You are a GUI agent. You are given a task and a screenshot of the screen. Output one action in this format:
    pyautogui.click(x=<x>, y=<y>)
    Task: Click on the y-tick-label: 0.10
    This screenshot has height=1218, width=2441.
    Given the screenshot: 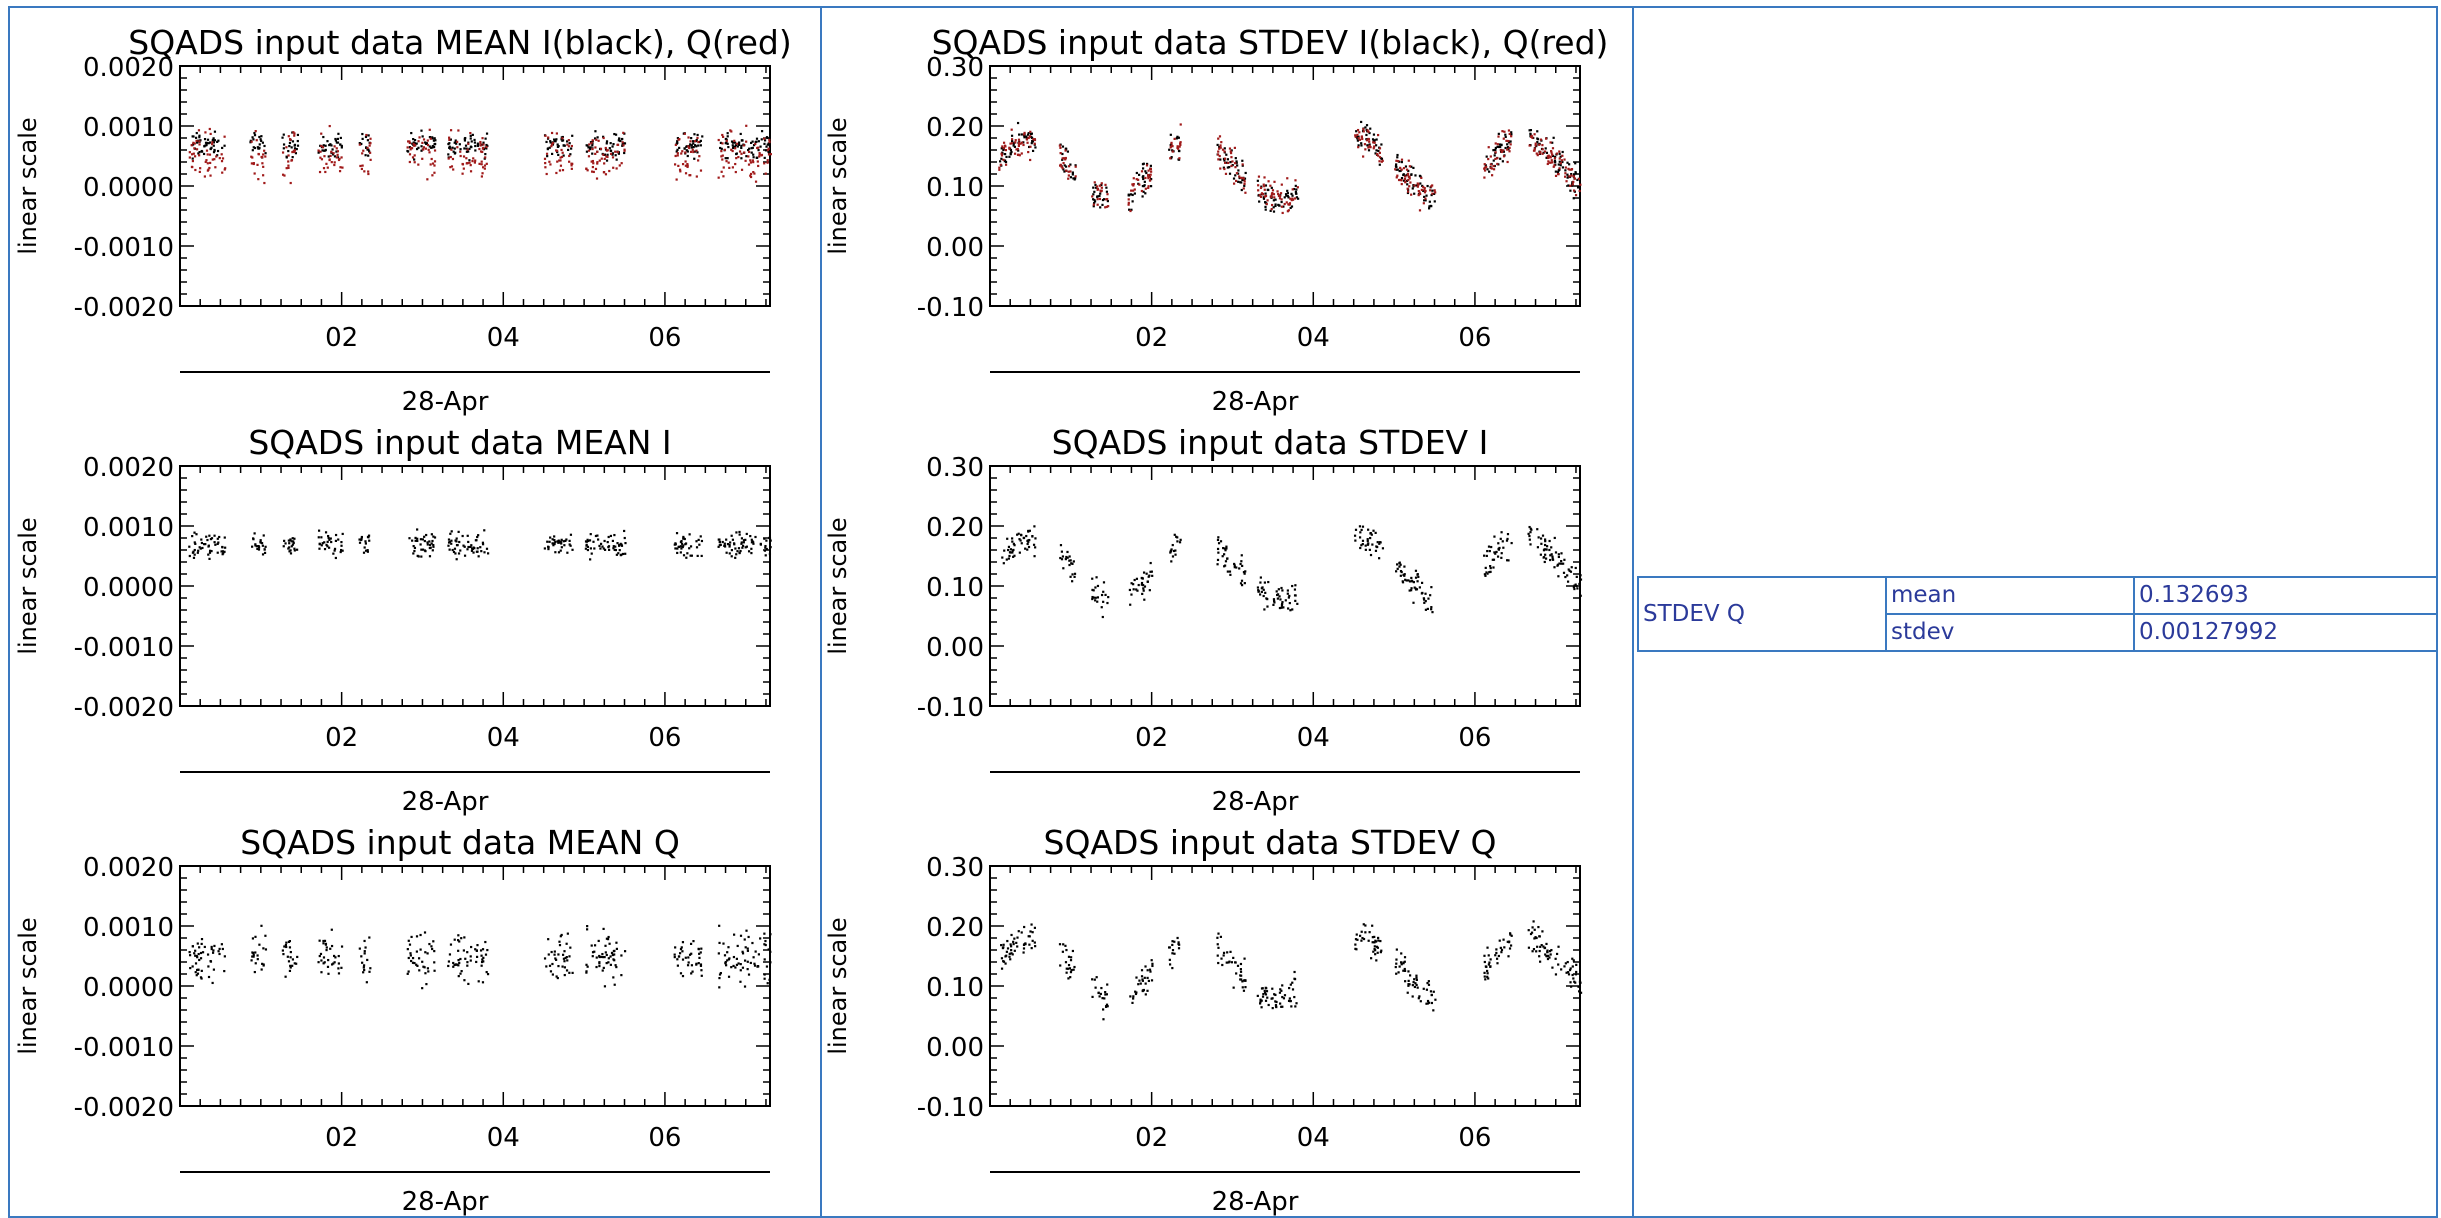 What is the action you would take?
    pyautogui.click(x=955, y=988)
    